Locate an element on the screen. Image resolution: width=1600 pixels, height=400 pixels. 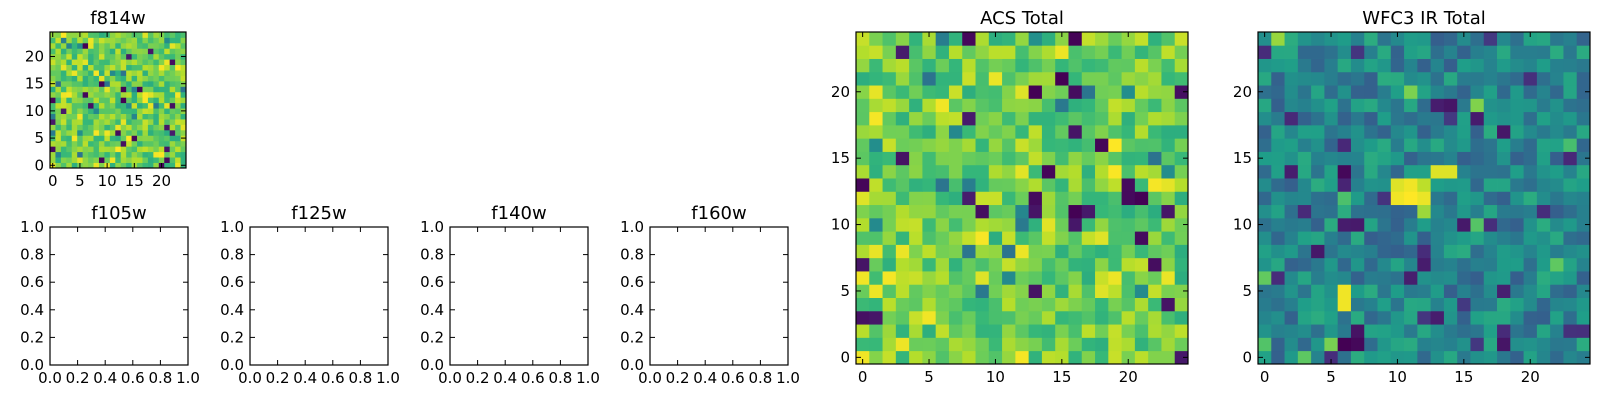
tick-group: 0.0 0.2 0.4 0.6 0.8 1.00.00.20.40.60.81.0 is located at coordinates (310, 302).